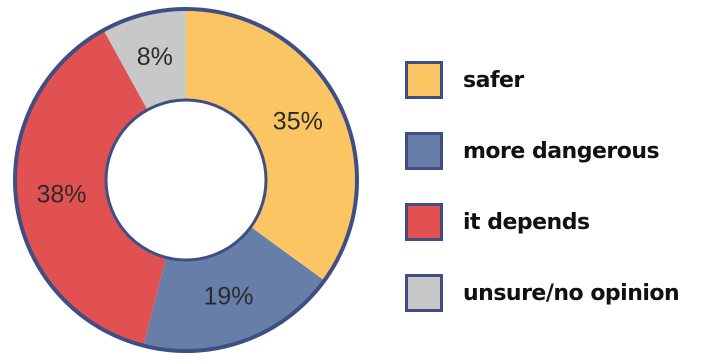 The image size is (723, 364). Describe the element at coordinates (493, 80) in the screenshot. I see `legend-label-safer: safer` at that location.